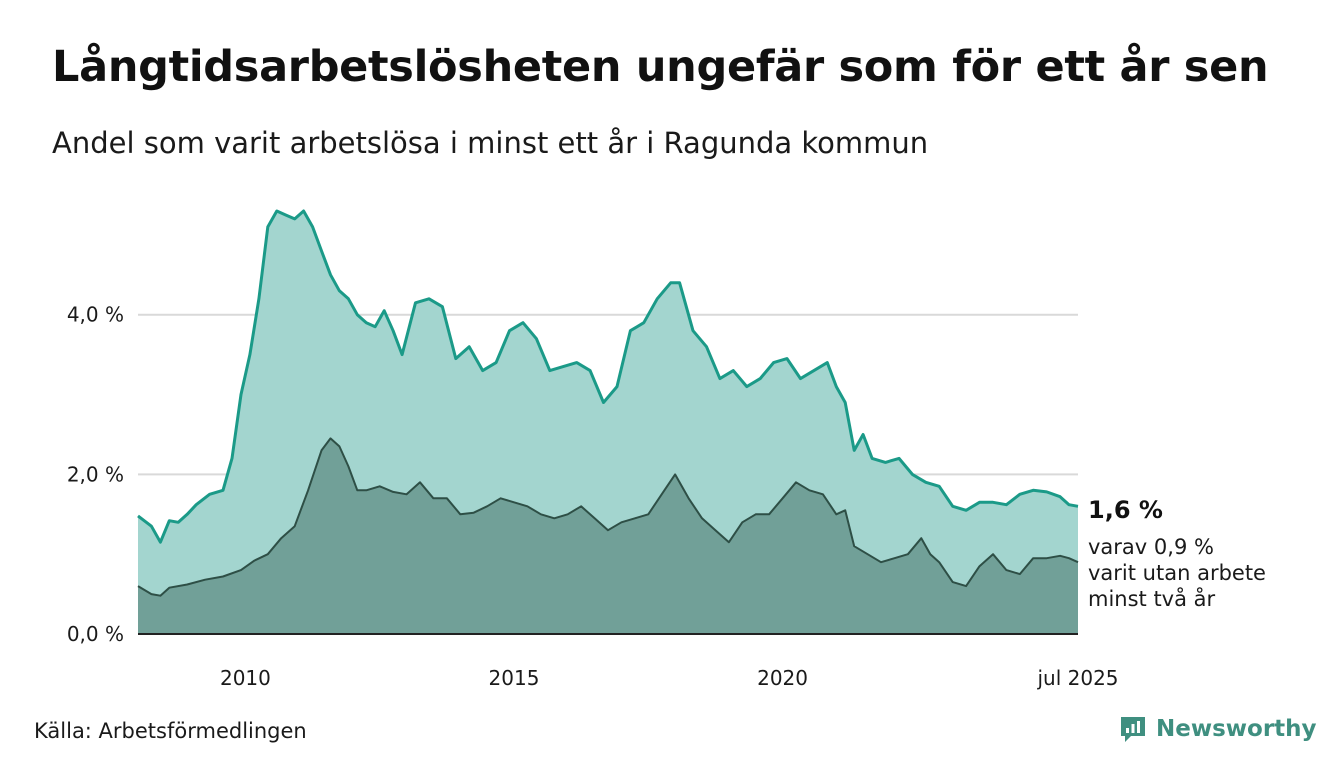  I want to click on x-tick-label: 2020, so click(782, 678).